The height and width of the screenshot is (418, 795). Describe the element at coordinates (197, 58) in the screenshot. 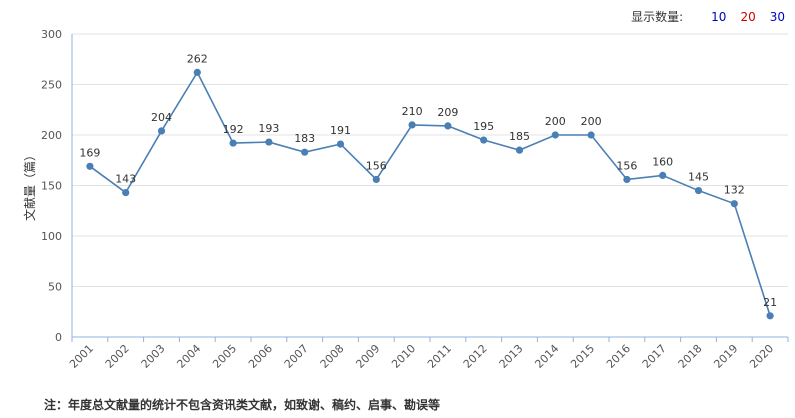

I see `data-label: 262` at that location.